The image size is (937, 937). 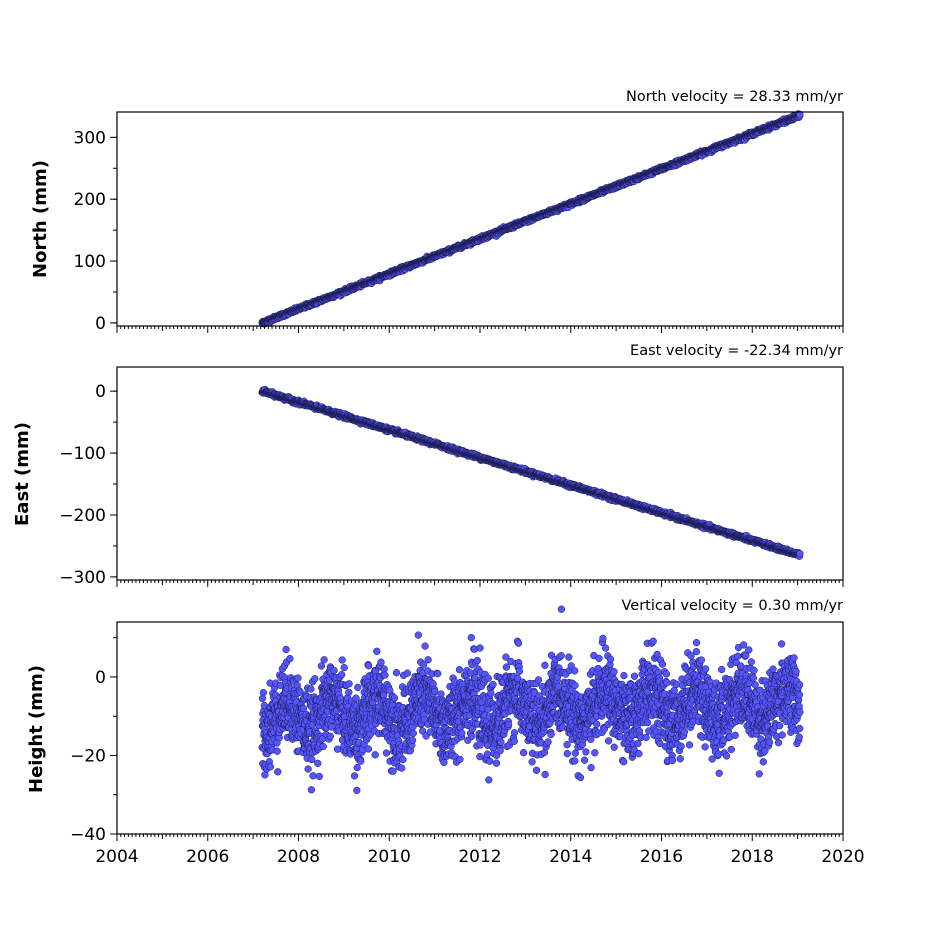 I want to click on north-y-tick-label: 100, so click(x=90, y=262).